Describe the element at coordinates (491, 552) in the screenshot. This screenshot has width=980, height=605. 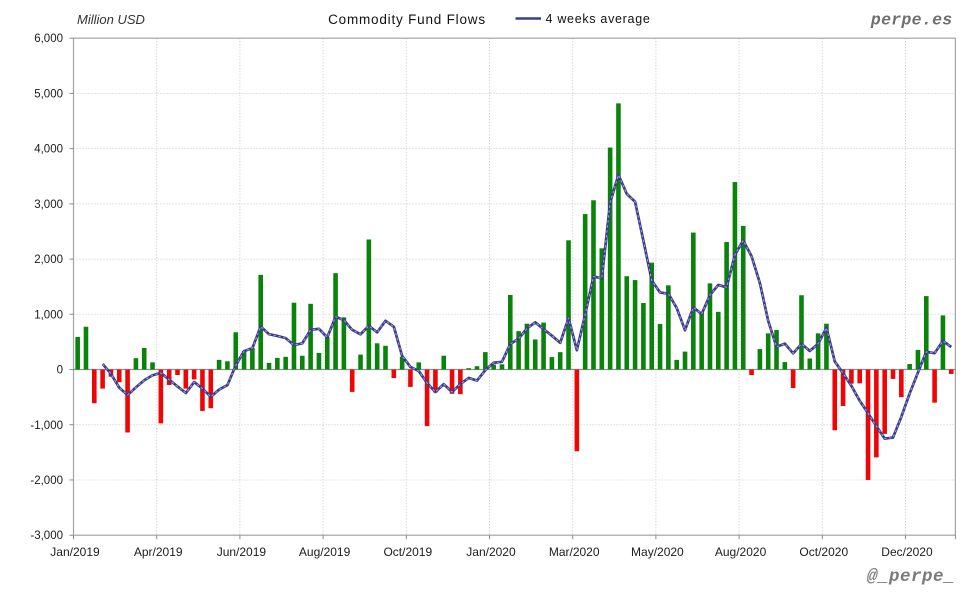
I see `svg-text: Jan/2020` at that location.